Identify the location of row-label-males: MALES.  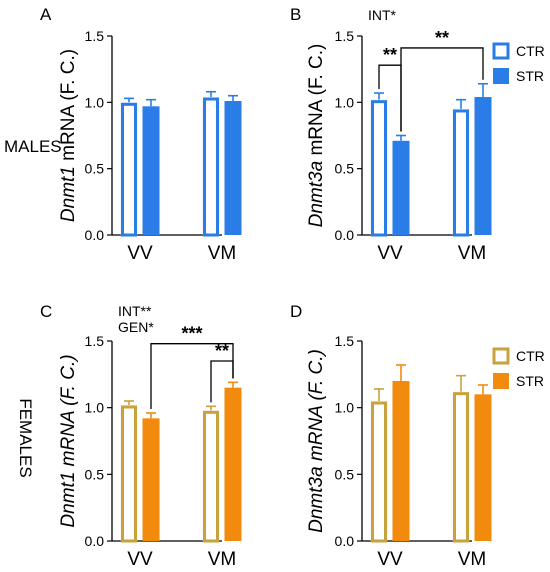
(33, 146).